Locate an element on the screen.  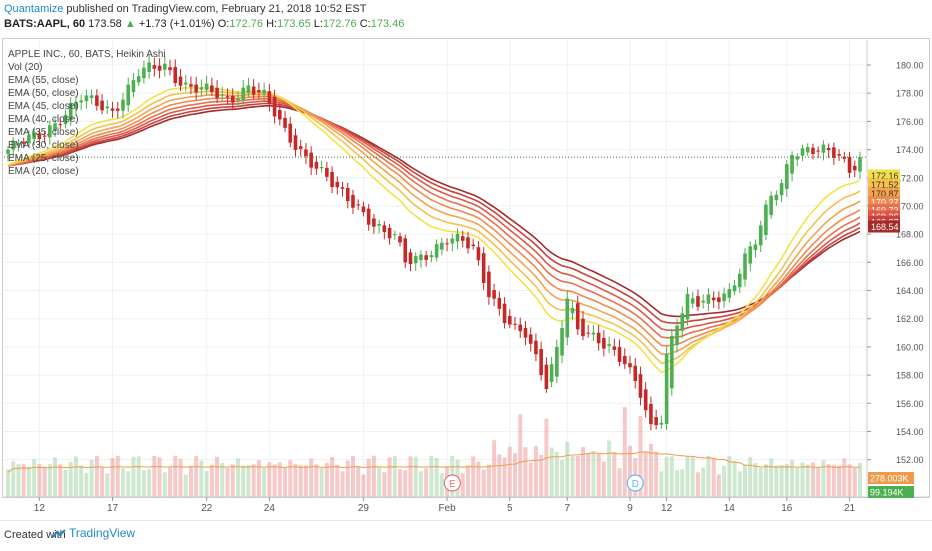
tradingview-brand-link: TradingView is located at coordinates (93, 533).